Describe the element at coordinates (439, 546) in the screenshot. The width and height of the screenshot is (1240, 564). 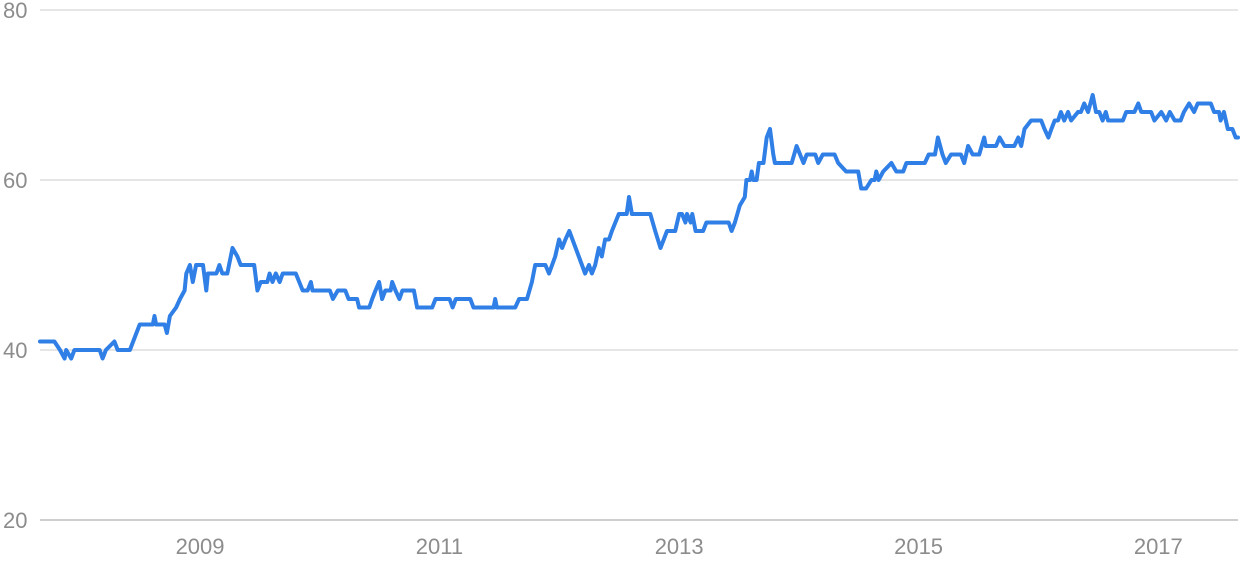
I see `x-tick-label: 2011` at that location.